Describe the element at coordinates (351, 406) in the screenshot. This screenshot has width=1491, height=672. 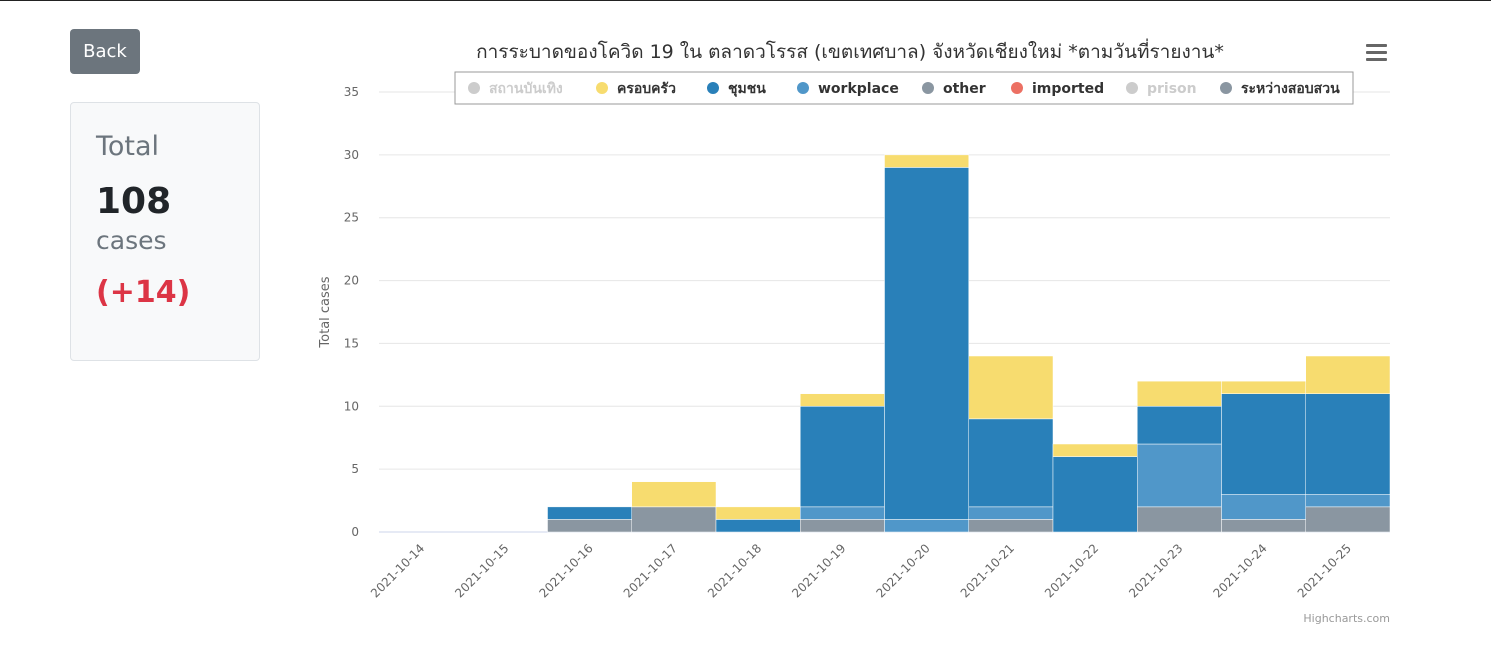
I see `y-tick-label: 10` at that location.